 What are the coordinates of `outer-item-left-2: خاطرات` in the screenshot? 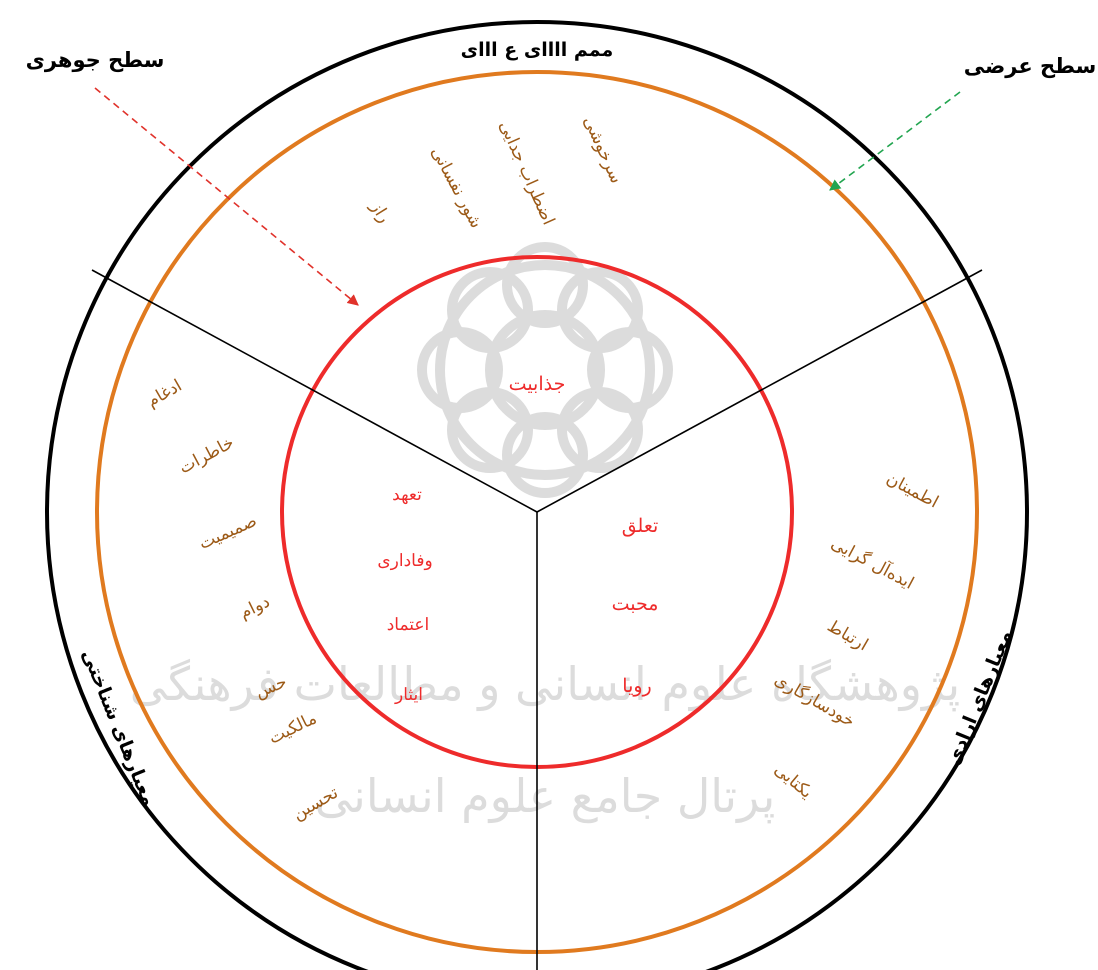 It's located at (207, 456).